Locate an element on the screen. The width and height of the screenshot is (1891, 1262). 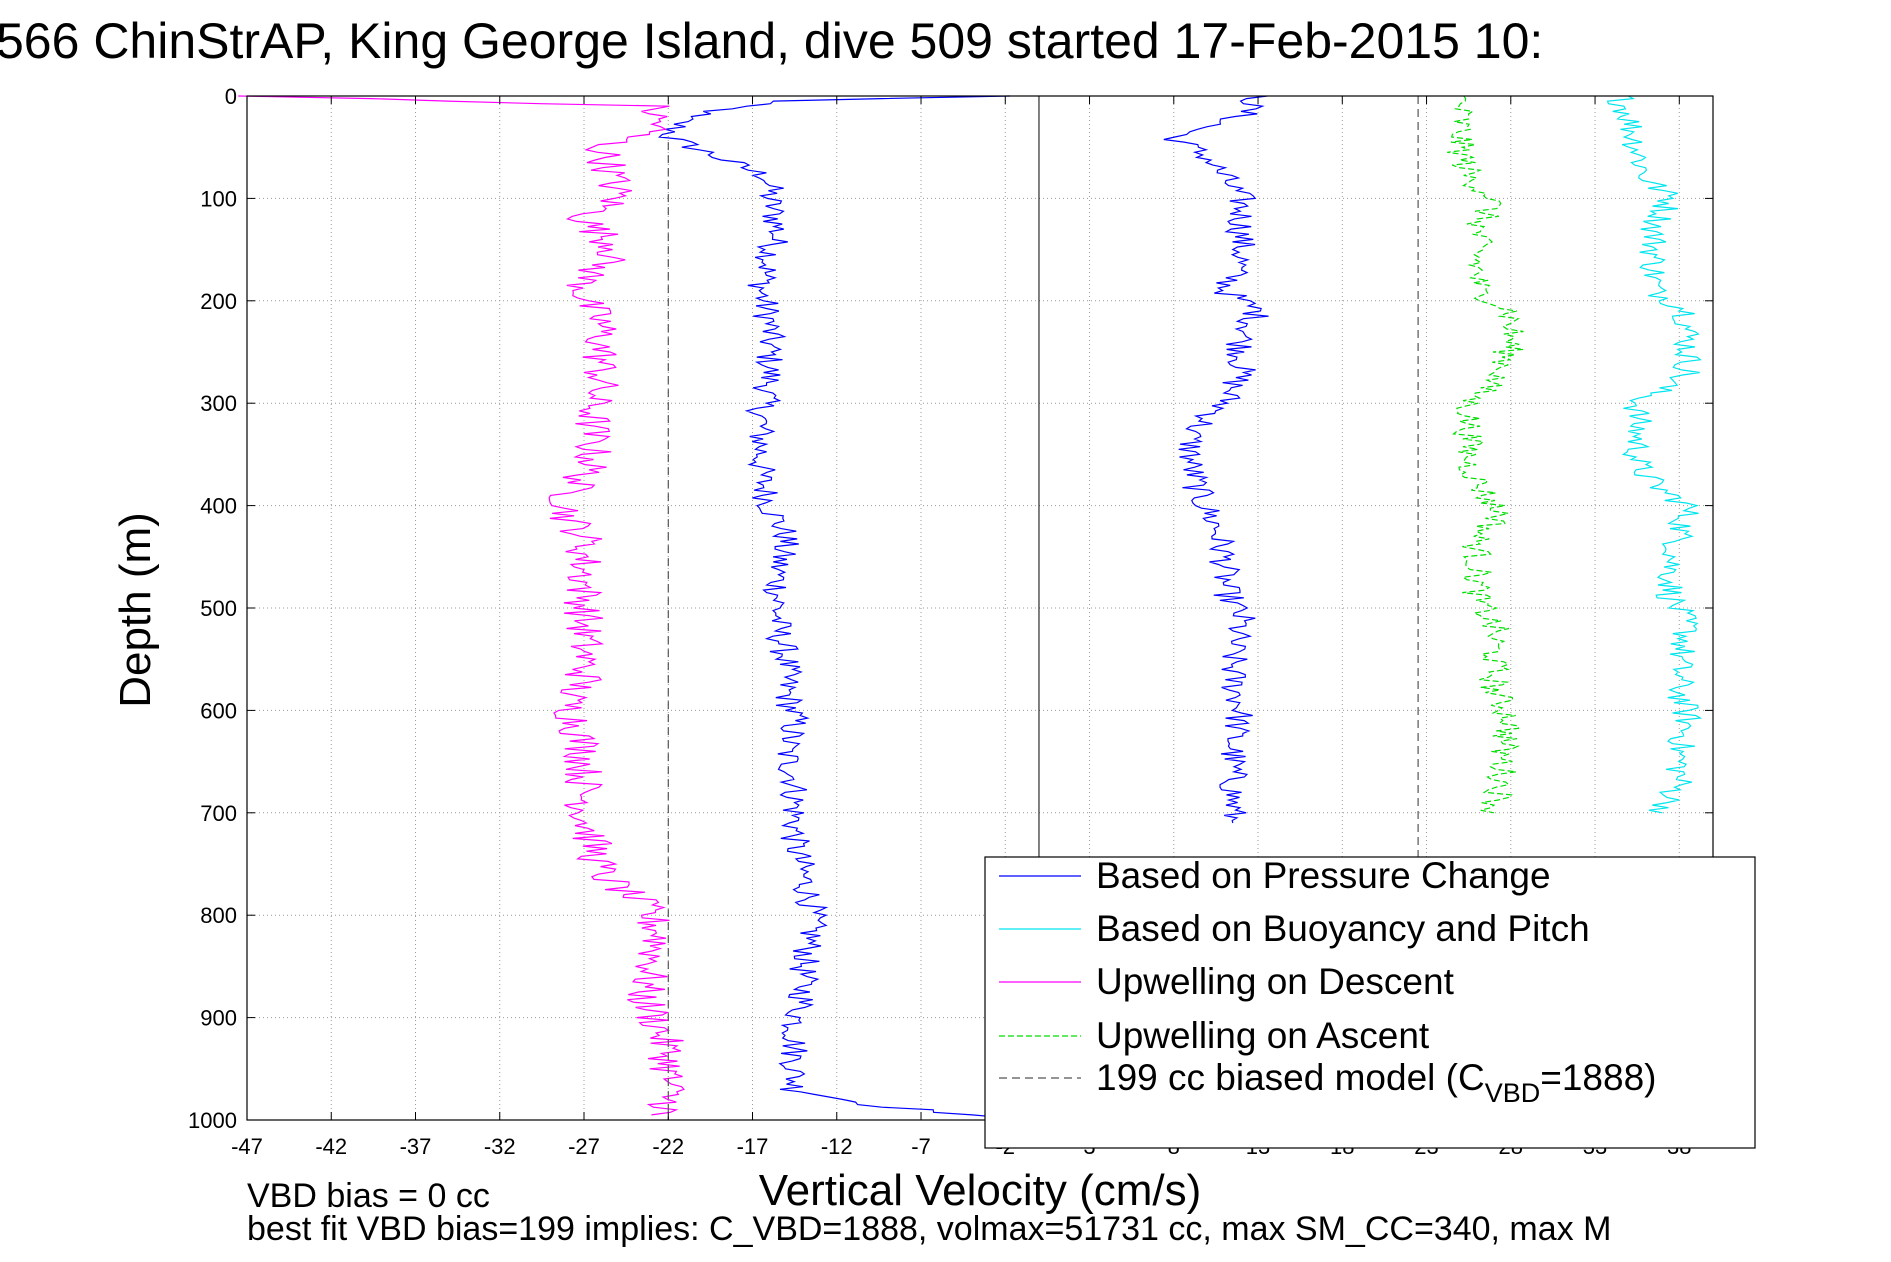
legend-label-text: Upwelling on Descent is located at coordinates (1275, 981).